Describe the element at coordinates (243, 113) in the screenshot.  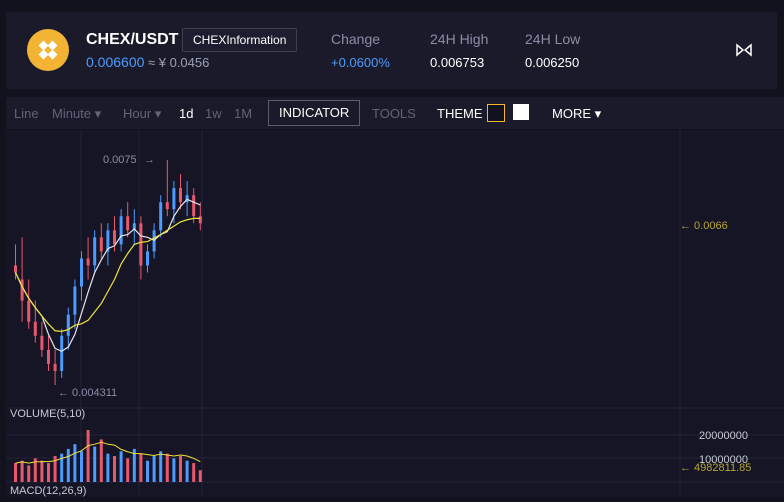
I see `period-1m: 1M` at that location.